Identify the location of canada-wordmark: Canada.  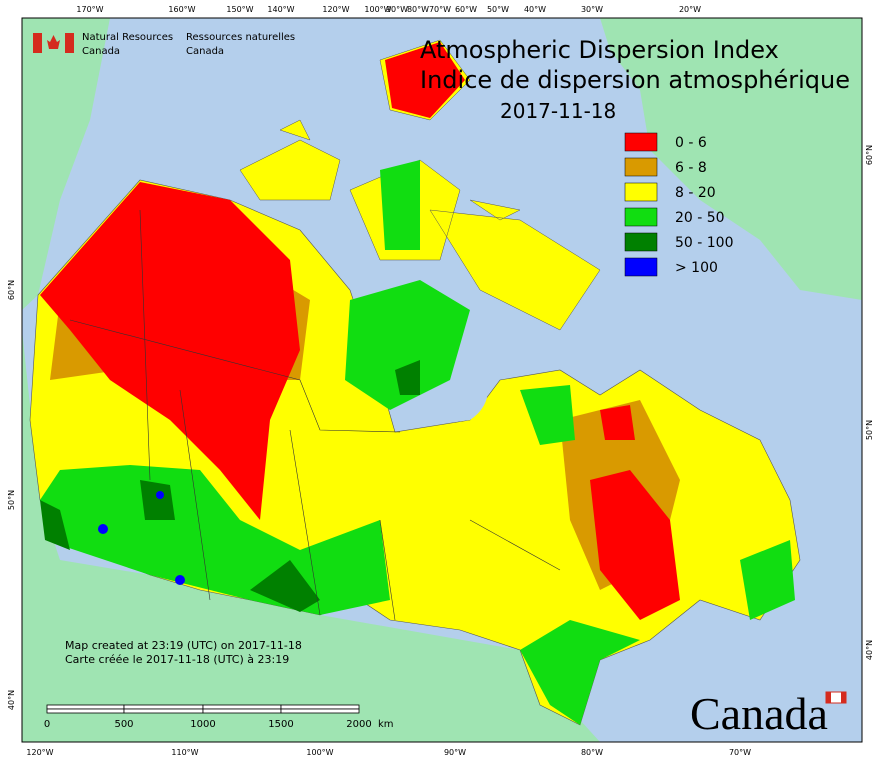
(759, 713).